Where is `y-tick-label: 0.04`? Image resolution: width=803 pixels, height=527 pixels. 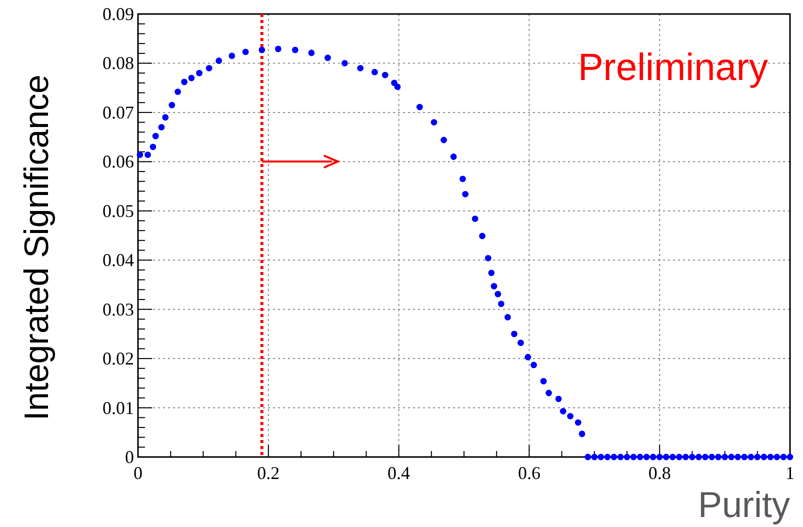 y-tick-label: 0.04 is located at coordinates (118, 260).